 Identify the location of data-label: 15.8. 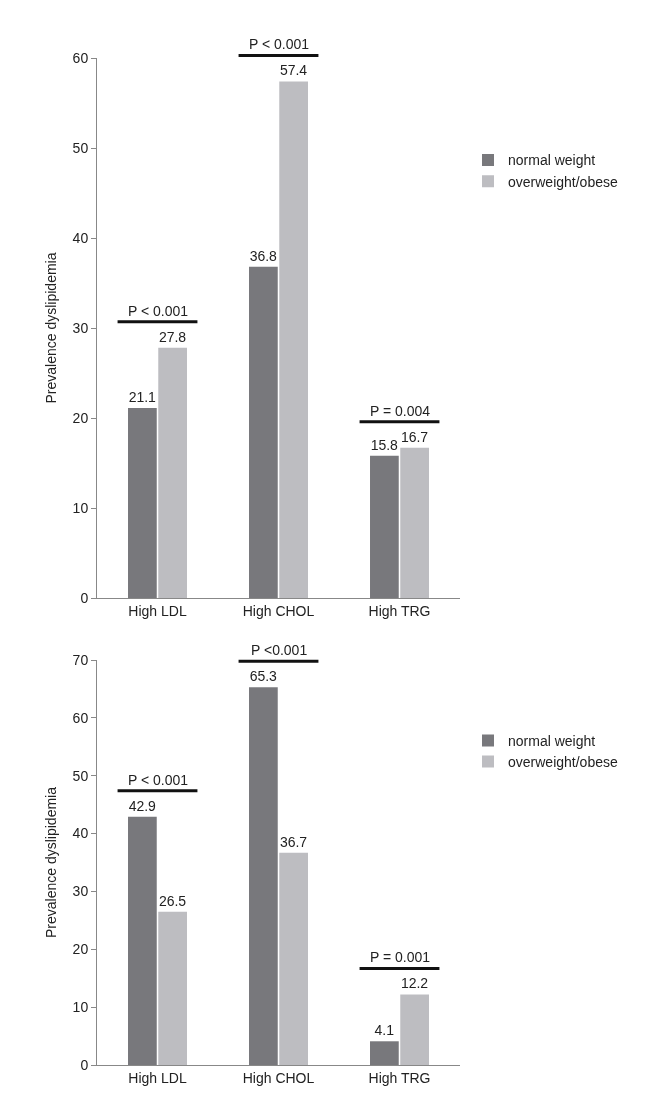
(384, 444).